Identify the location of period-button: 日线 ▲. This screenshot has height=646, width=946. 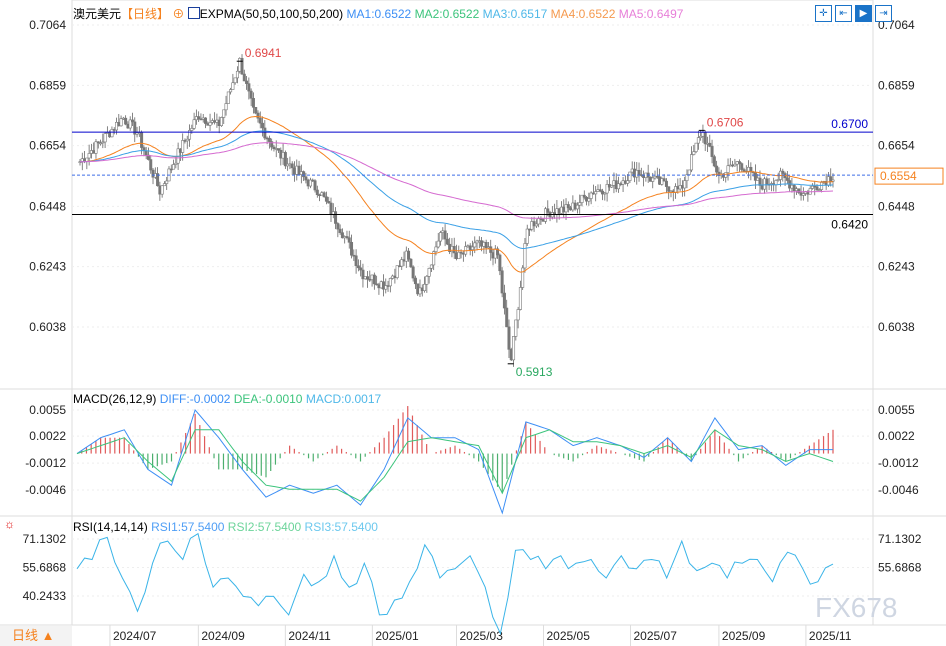
(36, 636).